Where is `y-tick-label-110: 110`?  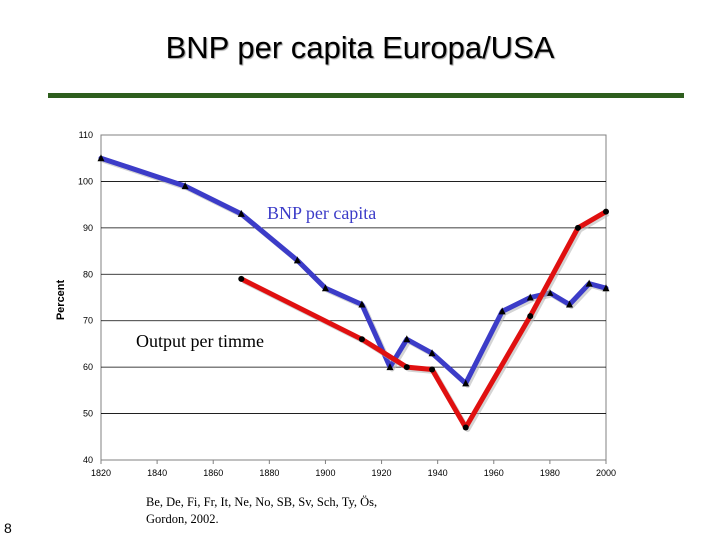 y-tick-label-110: 110 is located at coordinates (86, 135).